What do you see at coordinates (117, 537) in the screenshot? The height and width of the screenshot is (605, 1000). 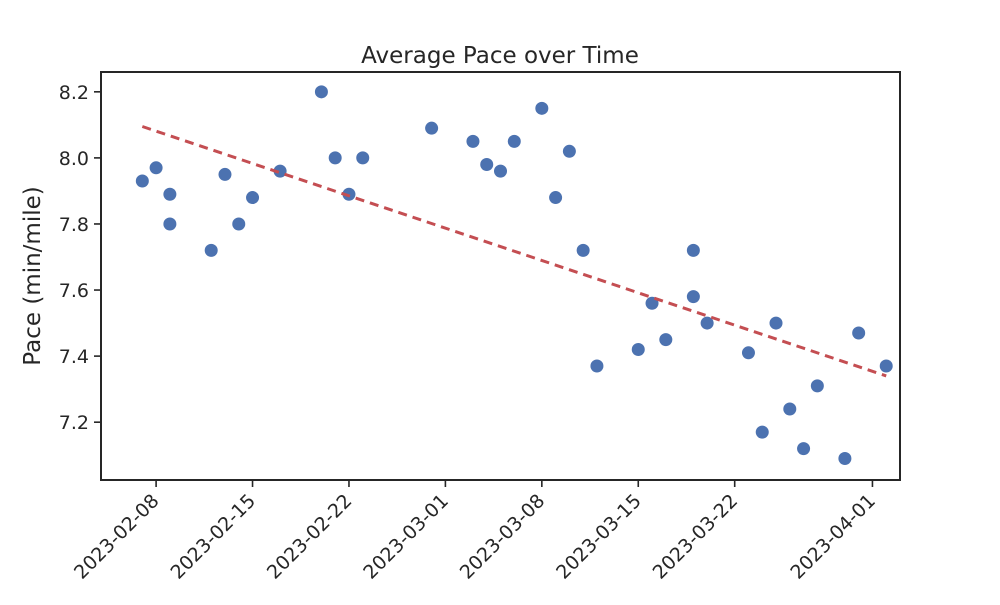 I see `x-tick-label: 2023-02-08` at bounding box center [117, 537].